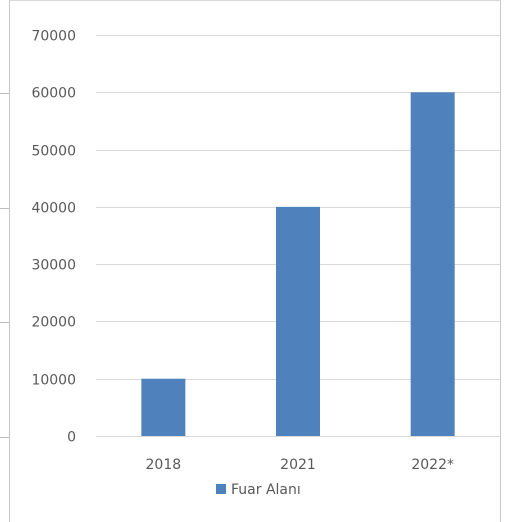 The image size is (509, 522). Describe the element at coordinates (53, 152) in the screenshot. I see `y-tick-label: 50000` at that location.